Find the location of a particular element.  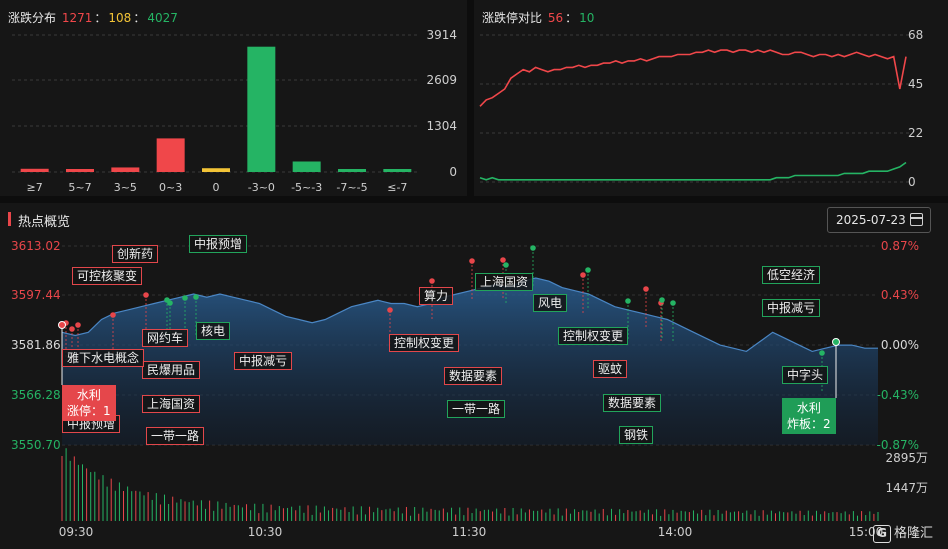

tag-belt-road-red: 一带一路 is located at coordinates (175, 436).